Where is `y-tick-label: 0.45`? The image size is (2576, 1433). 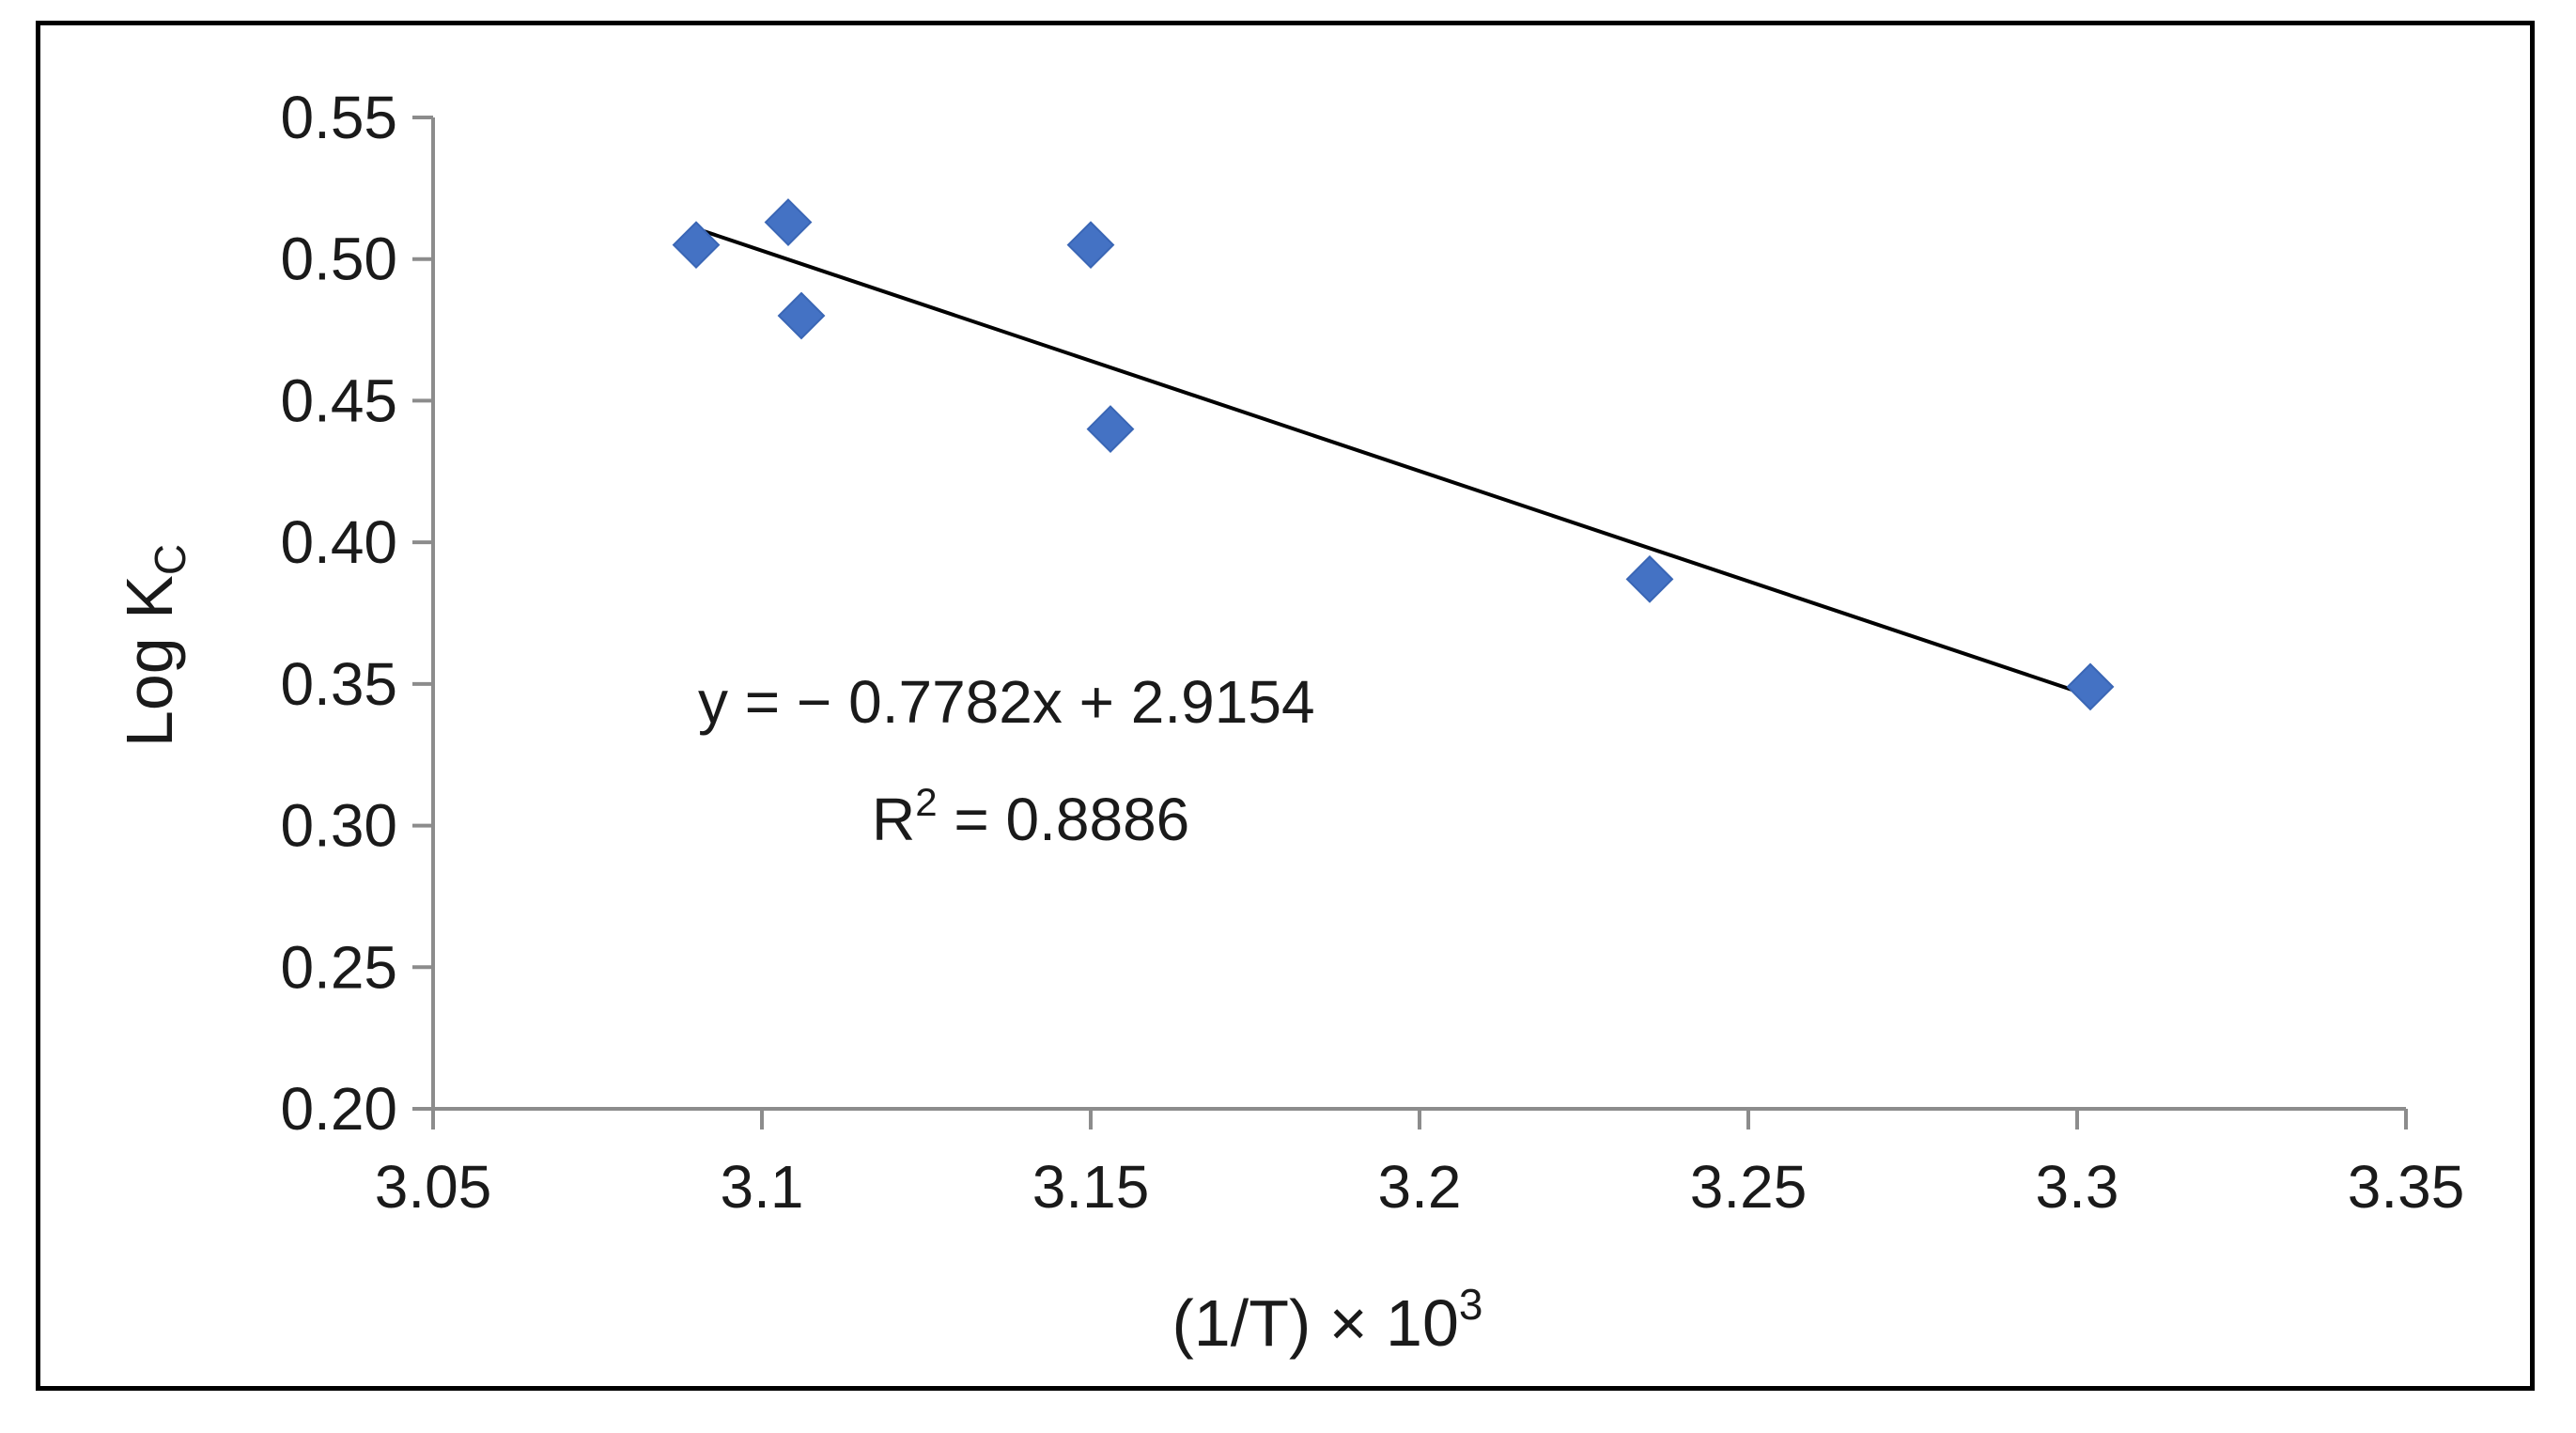
y-tick-label: 0.45 is located at coordinates (338, 400).